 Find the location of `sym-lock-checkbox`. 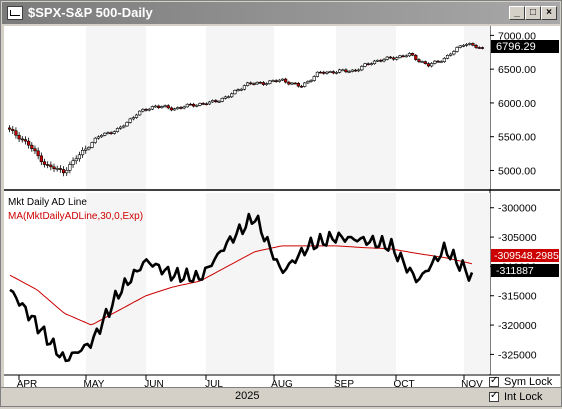

sym-lock-checkbox is located at coordinates (494, 381).